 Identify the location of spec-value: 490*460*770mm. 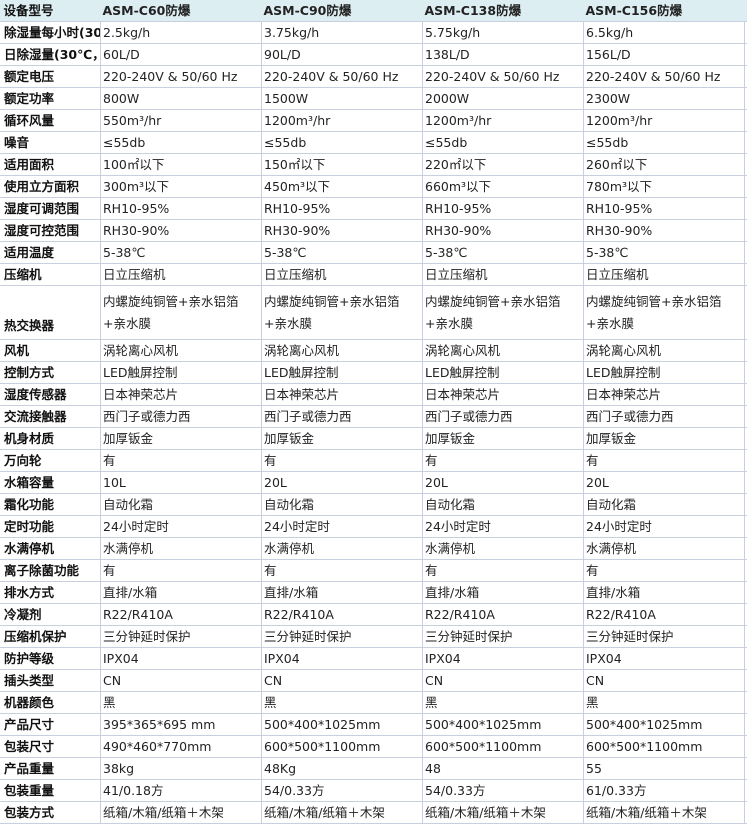
(181, 746).